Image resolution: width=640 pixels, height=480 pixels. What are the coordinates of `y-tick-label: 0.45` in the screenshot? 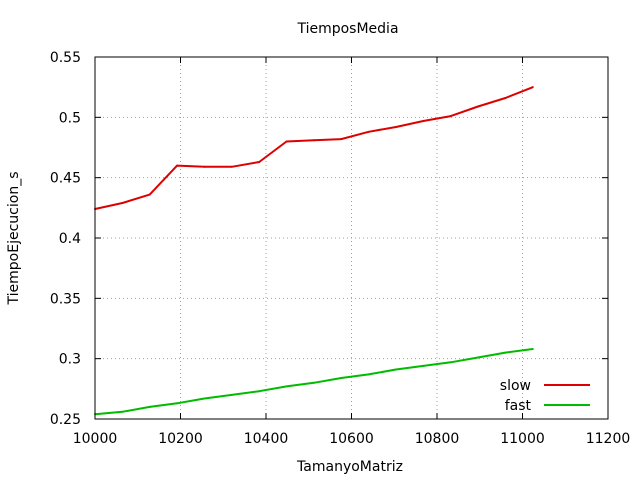 It's located at (65, 179).